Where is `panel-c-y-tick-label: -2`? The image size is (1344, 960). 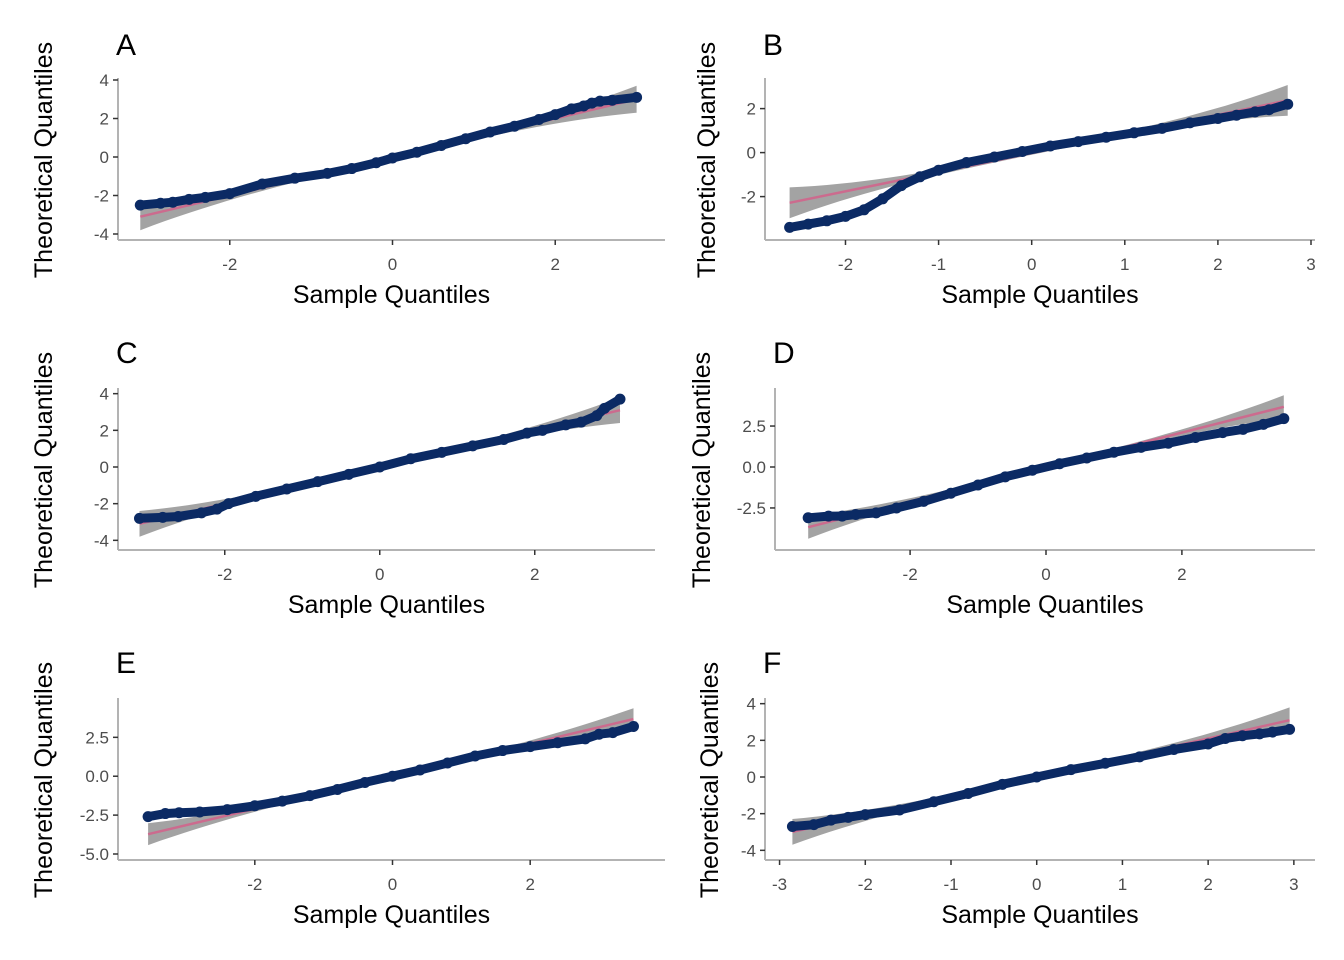 panel-c-y-tick-label: -2 is located at coordinates (101, 504).